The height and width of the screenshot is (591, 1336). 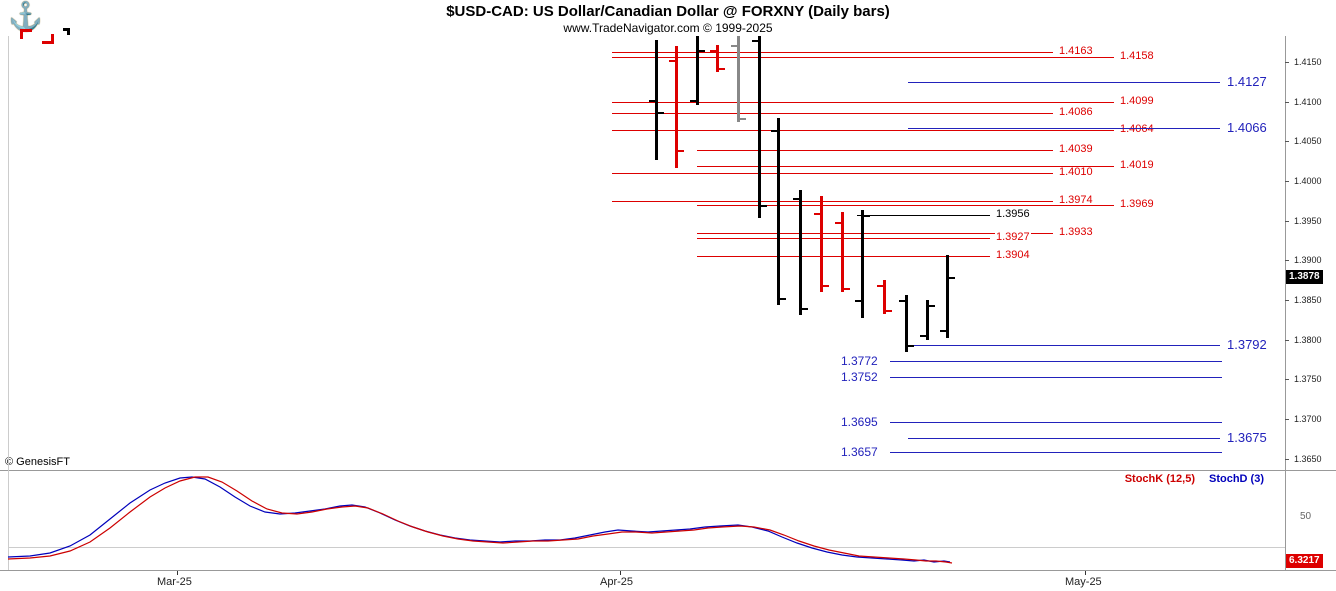 I want to click on price-level-label: 1.4039, so click(x=1076, y=149).